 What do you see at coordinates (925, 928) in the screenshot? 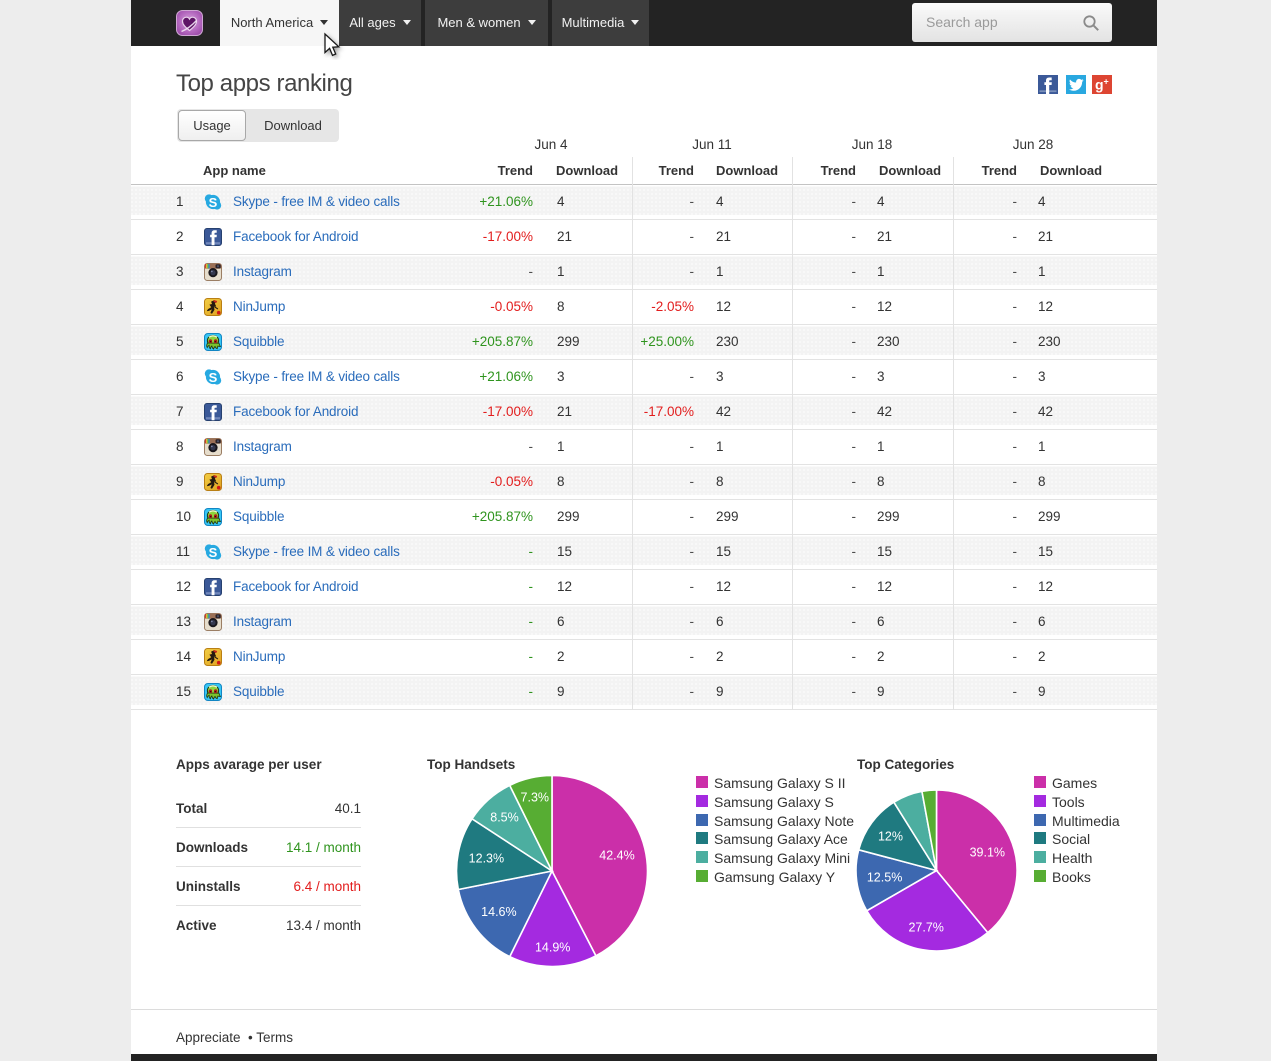
I see `svg-text: 27.7%` at bounding box center [925, 928].